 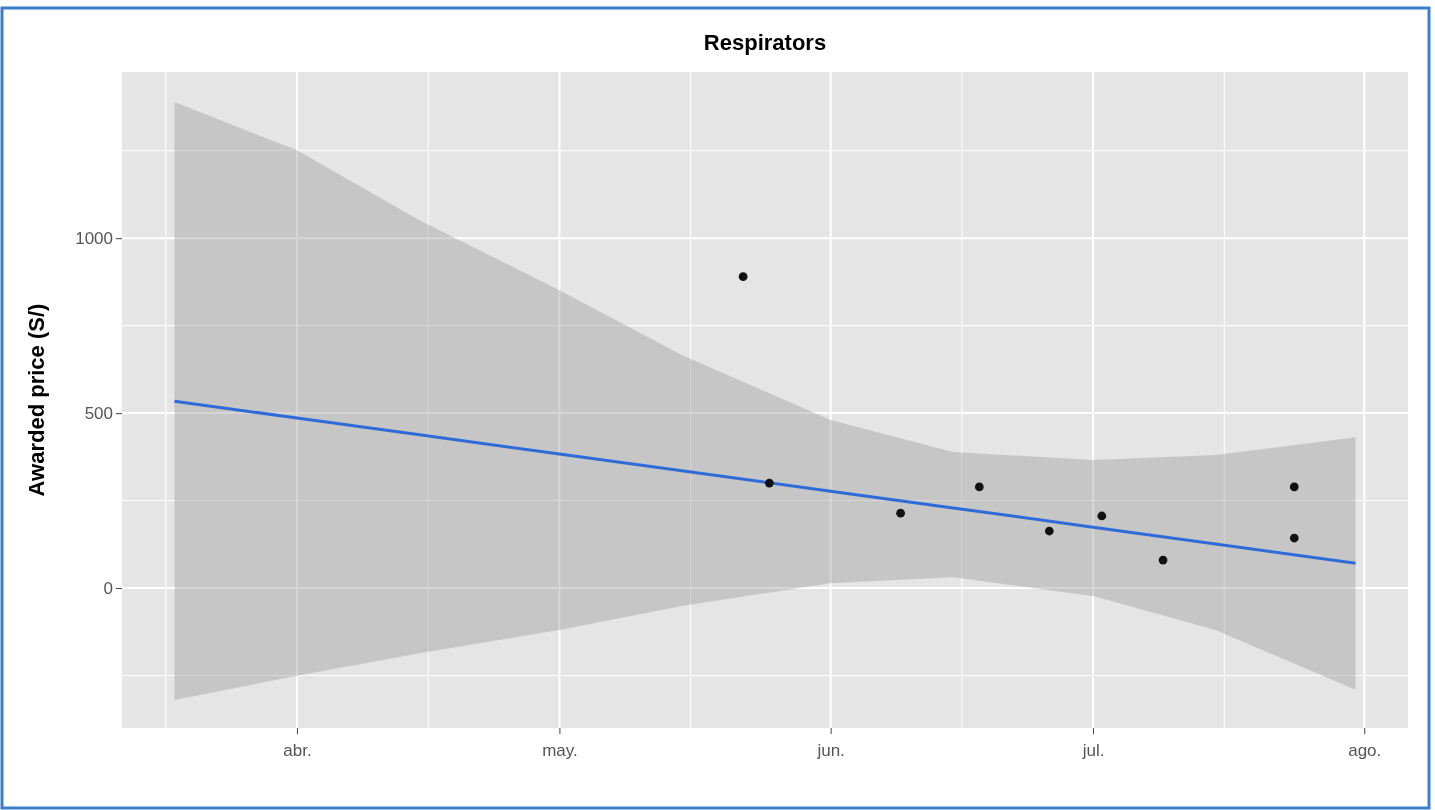 What do you see at coordinates (94, 239) in the screenshot?
I see `y-tick-label: 1000` at bounding box center [94, 239].